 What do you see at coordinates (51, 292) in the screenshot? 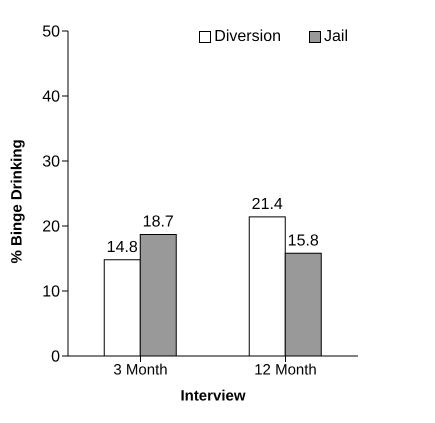
I see `y-tick-label: 10` at bounding box center [51, 292].